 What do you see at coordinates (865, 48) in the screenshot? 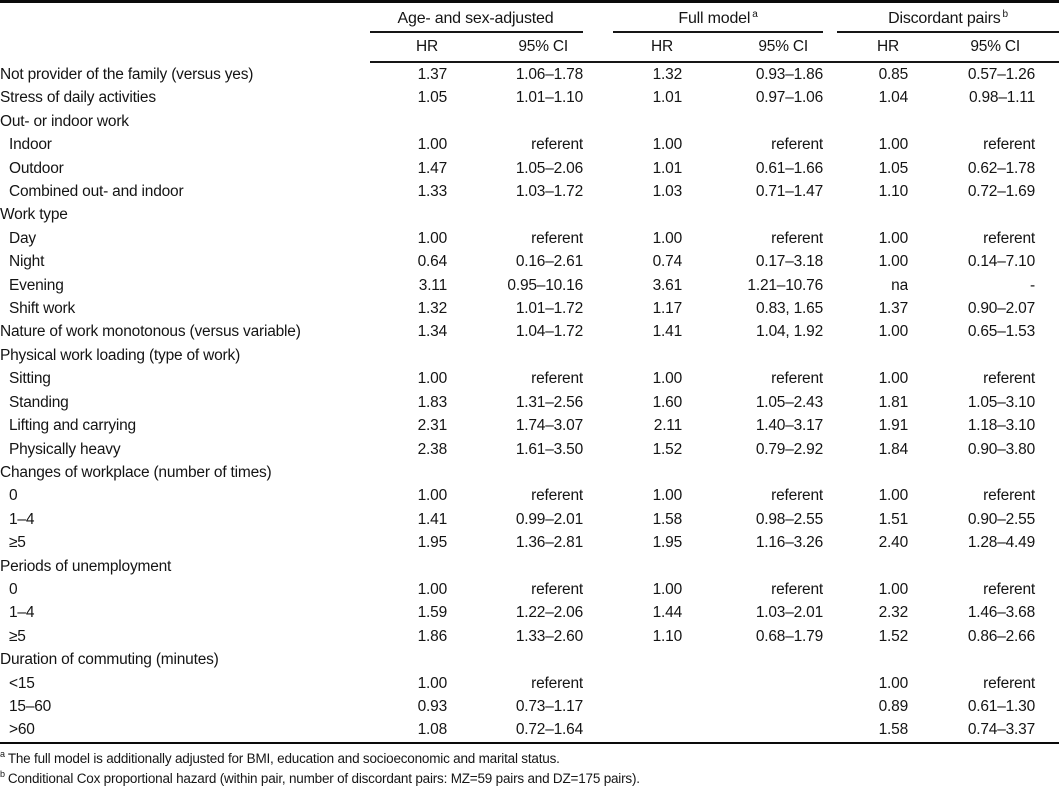
I see `hr-column-header: HR` at bounding box center [865, 48].